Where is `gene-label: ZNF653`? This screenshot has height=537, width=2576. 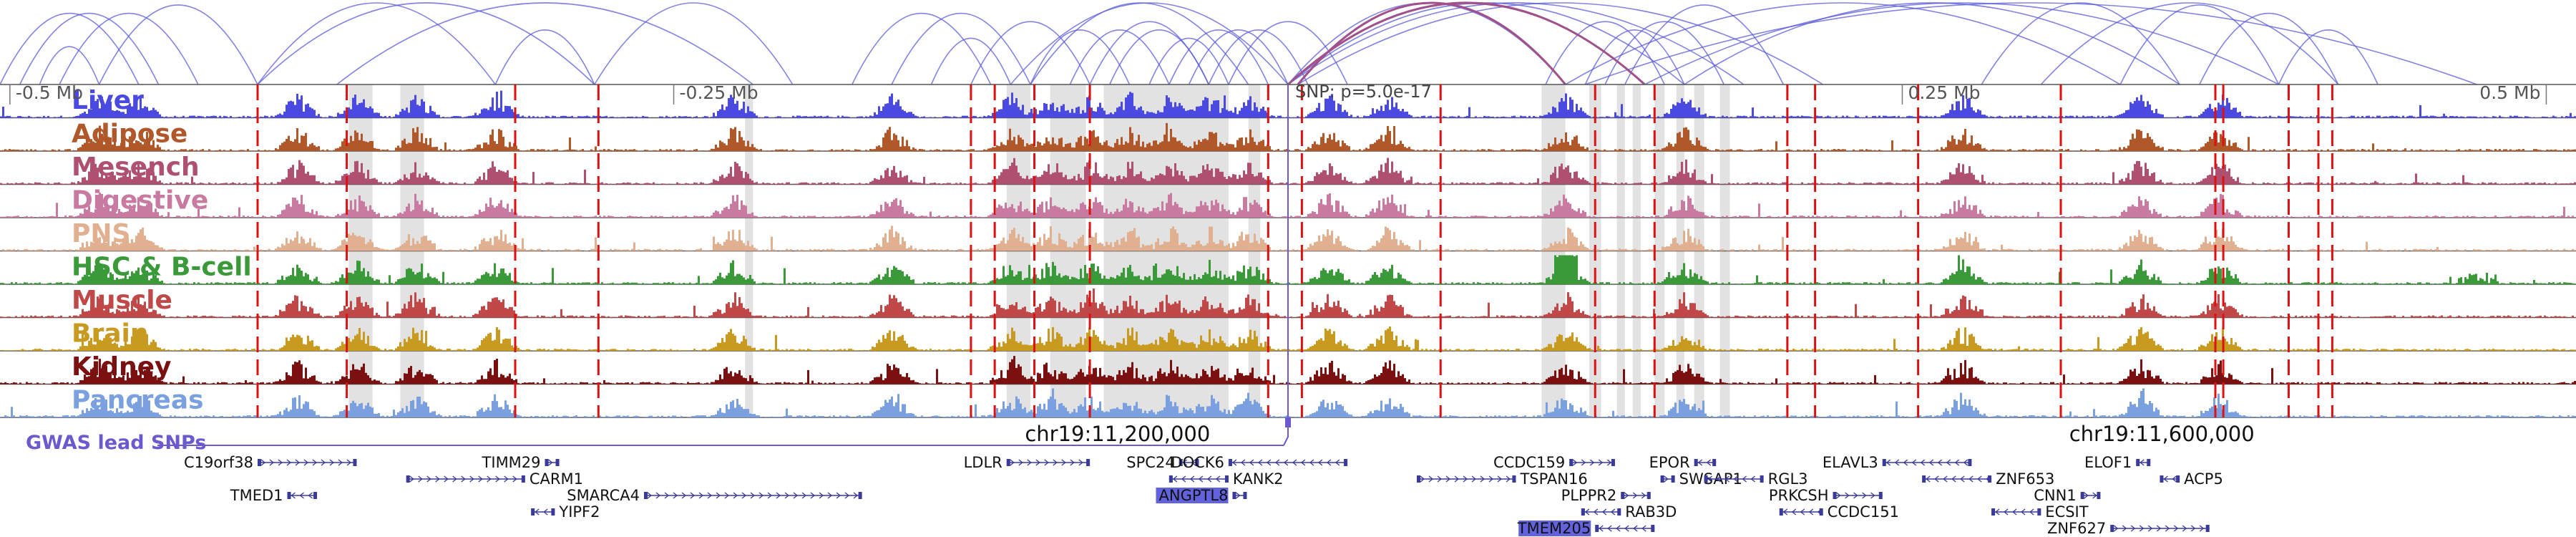 gene-label: ZNF653 is located at coordinates (2025, 479).